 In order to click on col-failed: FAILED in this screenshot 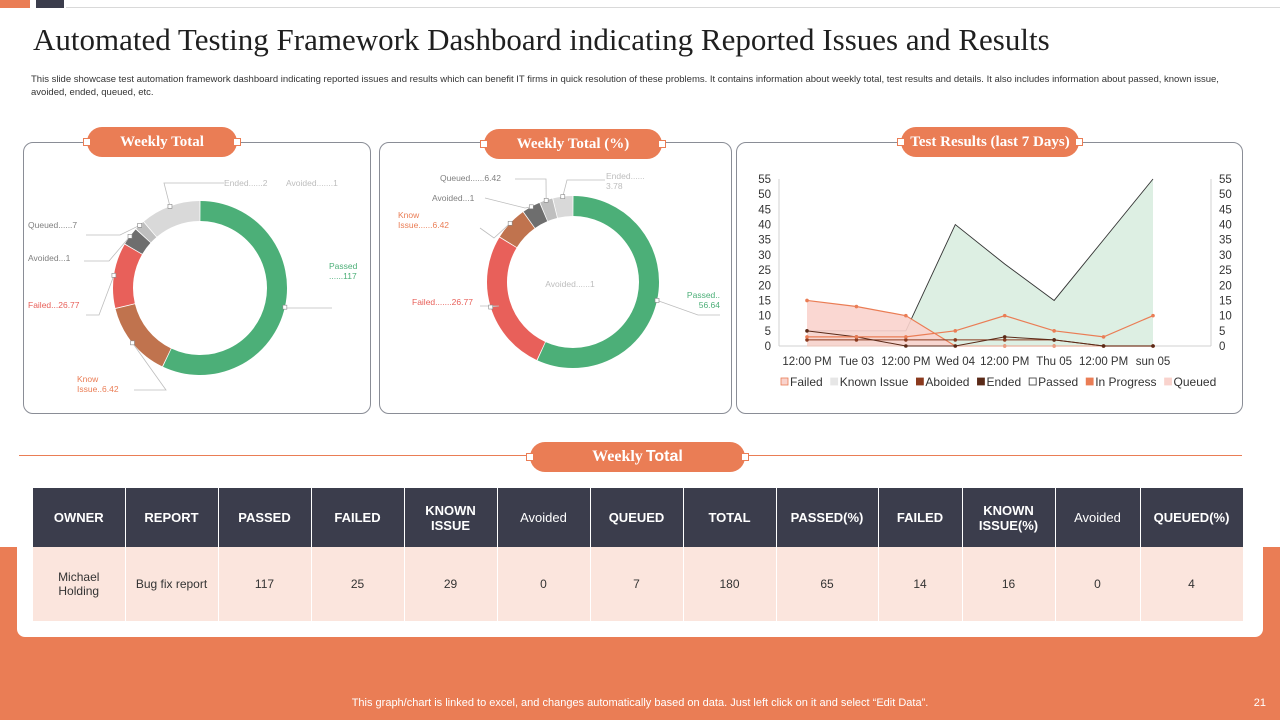, I will do `click(358, 517)`.